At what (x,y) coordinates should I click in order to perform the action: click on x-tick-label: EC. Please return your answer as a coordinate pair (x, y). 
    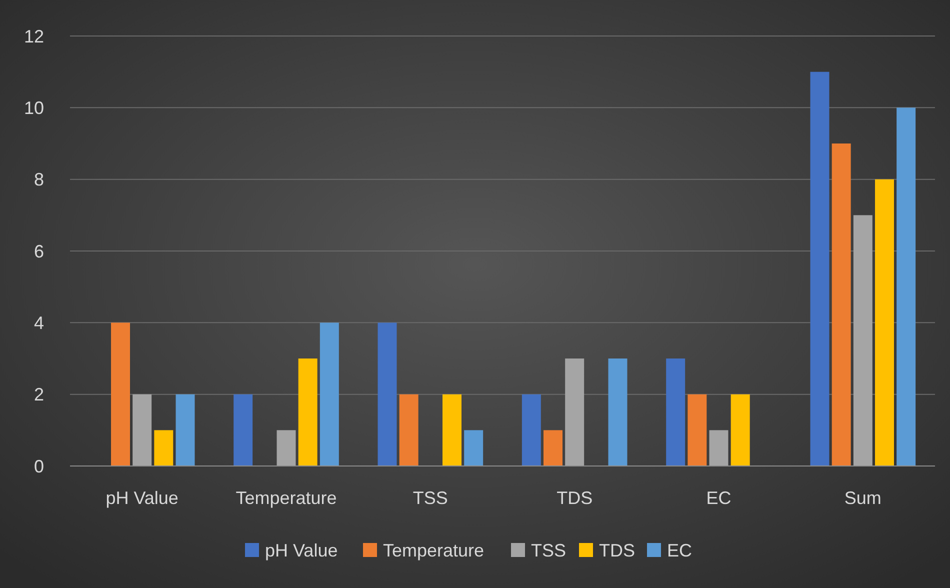
    Looking at the image, I should click on (719, 498).